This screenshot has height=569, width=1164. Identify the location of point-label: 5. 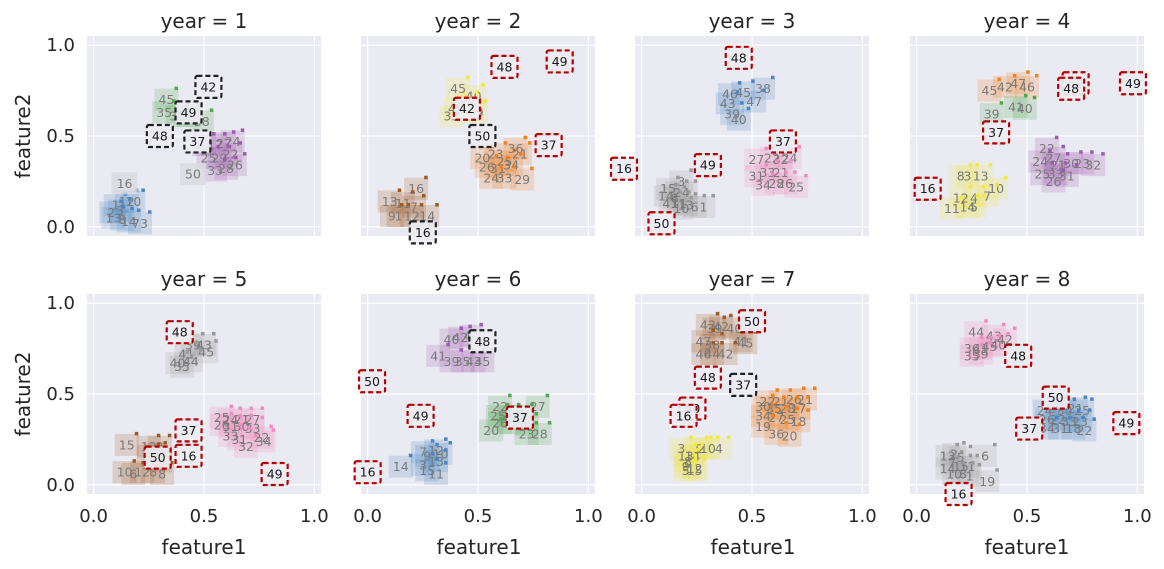
(974, 206).